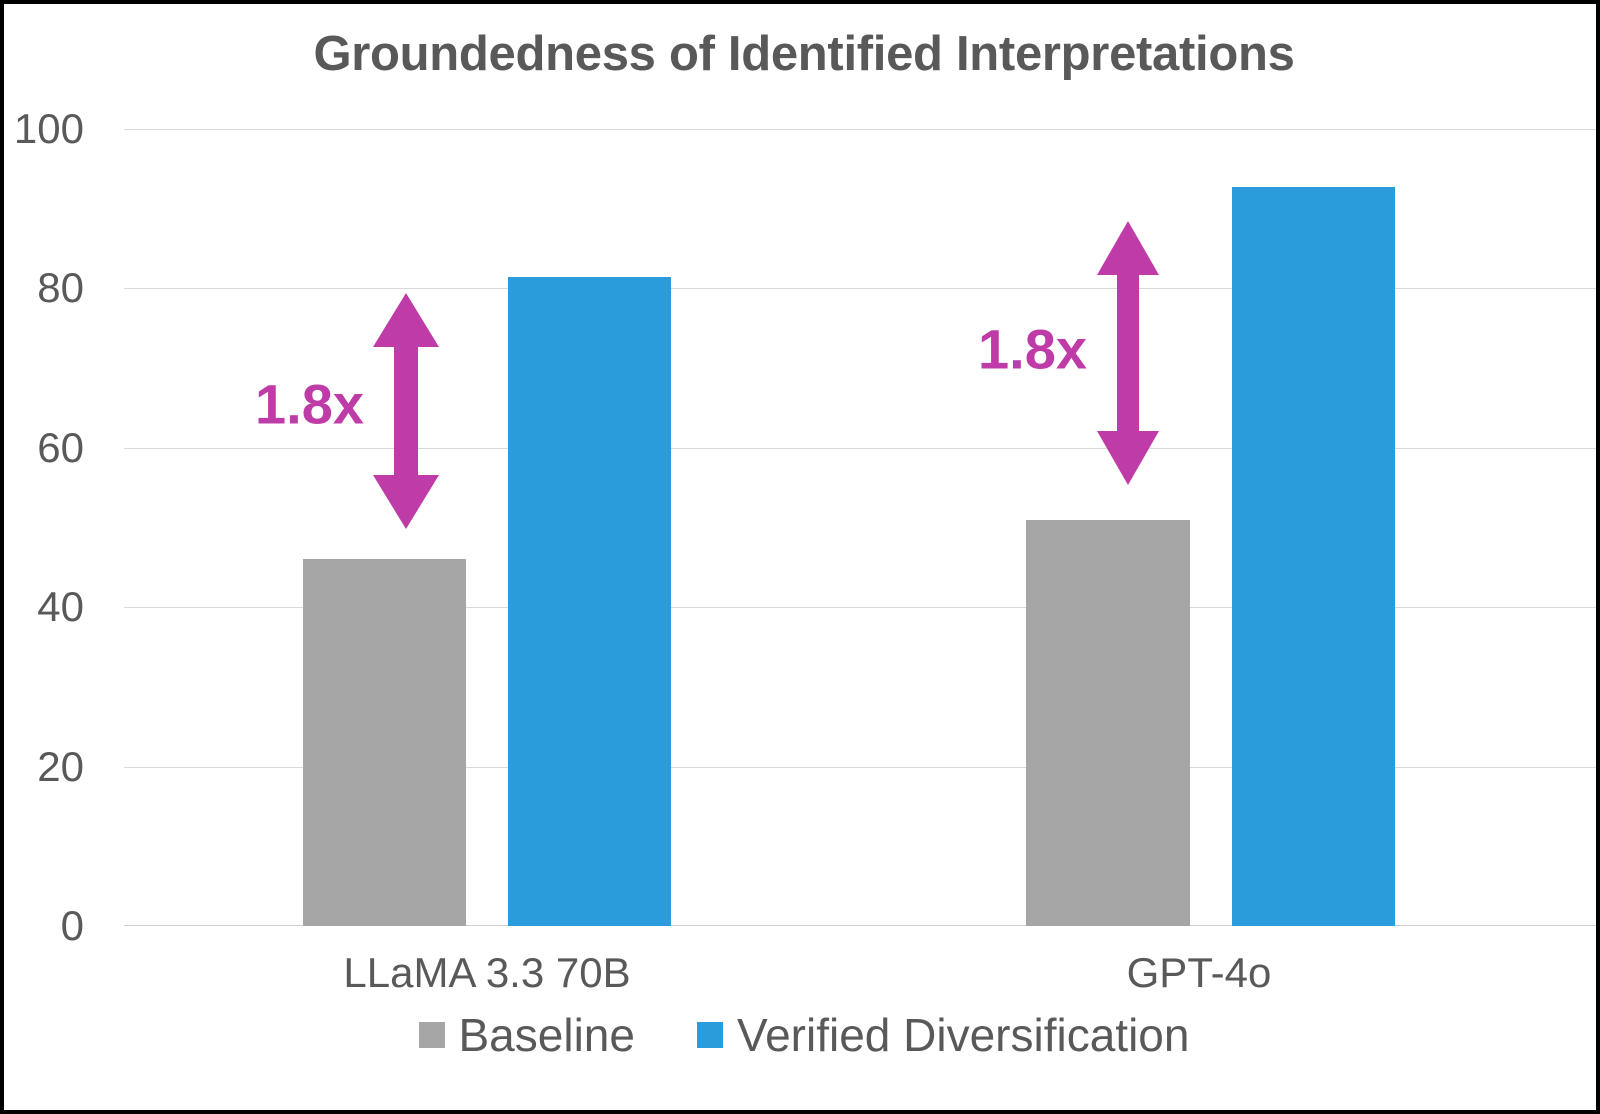 Image resolution: width=1600 pixels, height=1114 pixels. Describe the element at coordinates (48, 128) in the screenshot. I see `y-axis-tick-100: 100` at that location.